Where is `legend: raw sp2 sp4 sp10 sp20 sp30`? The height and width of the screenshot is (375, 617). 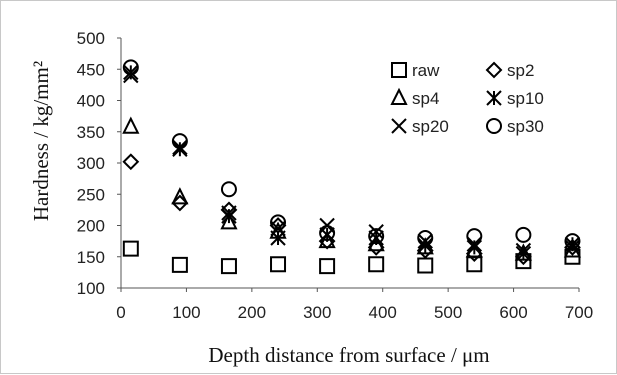 legend: raw sp2 sp4 sp10 sp20 sp30 is located at coordinates (467, 98).